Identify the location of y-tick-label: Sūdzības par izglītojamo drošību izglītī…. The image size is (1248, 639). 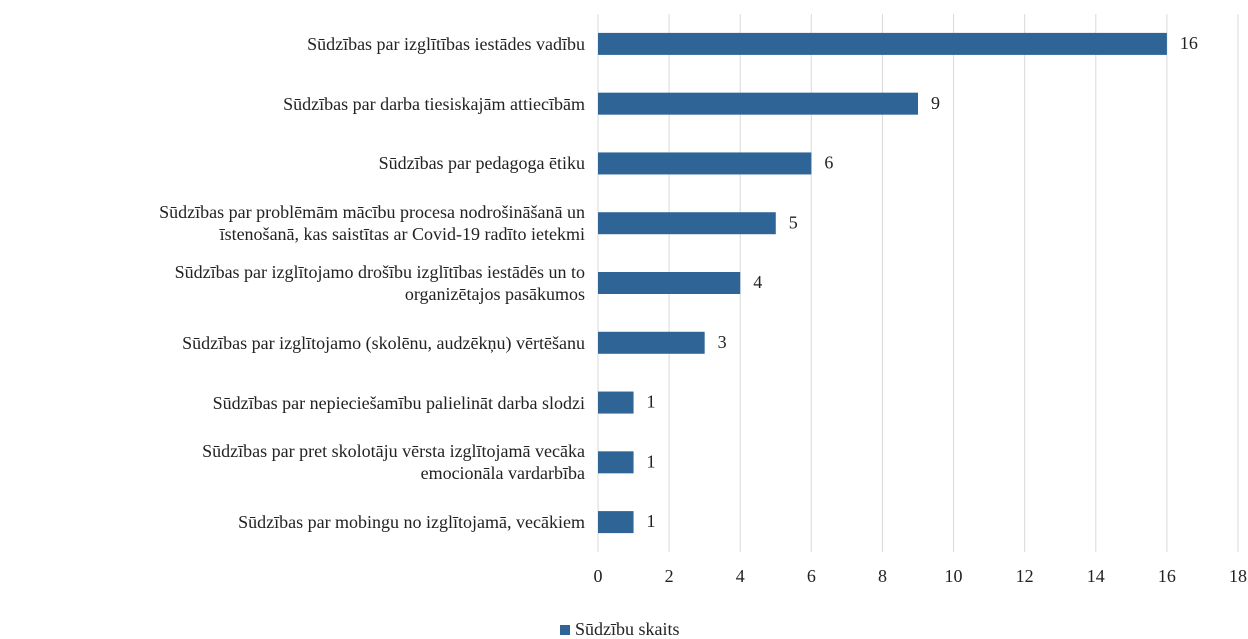
(379, 283).